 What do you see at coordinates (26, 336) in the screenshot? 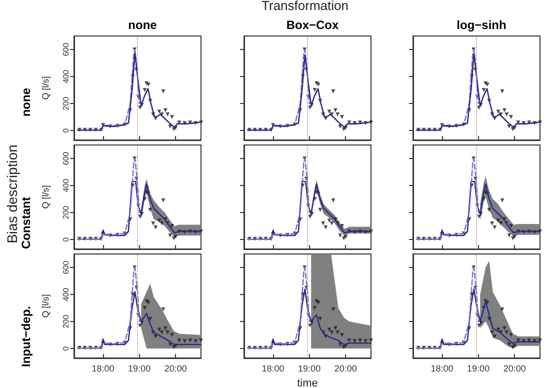
I see `text: Input−dep.` at bounding box center [26, 336].